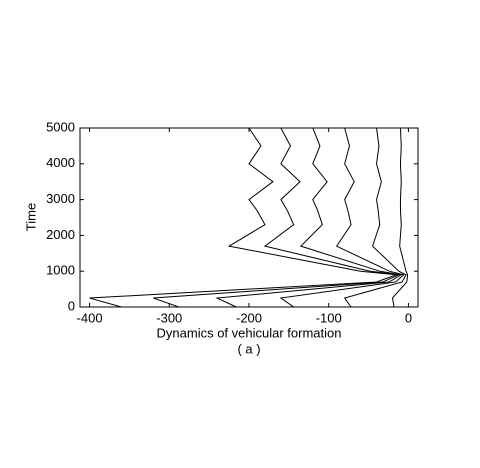 This screenshot has width=480, height=468. Describe the element at coordinates (60, 234) in the screenshot. I see `y-tick-label: 2000` at that location.